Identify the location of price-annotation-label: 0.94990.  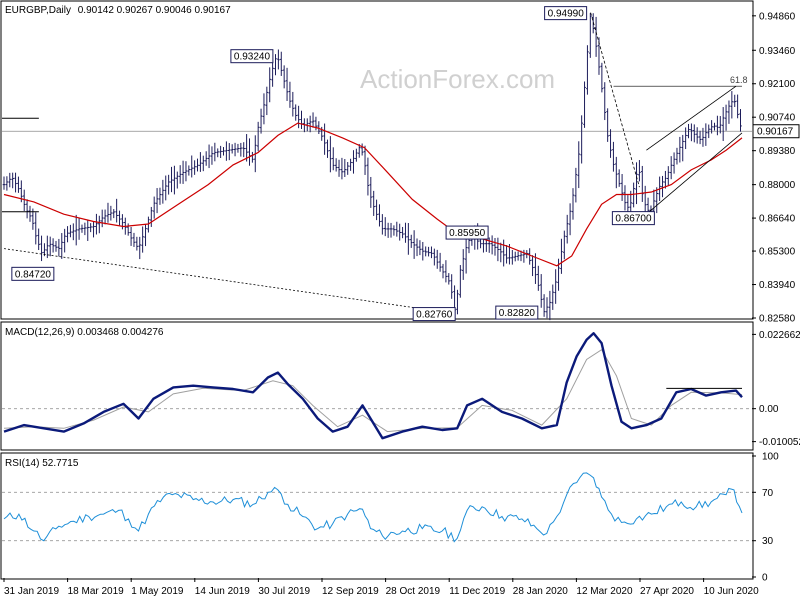
(566, 14).